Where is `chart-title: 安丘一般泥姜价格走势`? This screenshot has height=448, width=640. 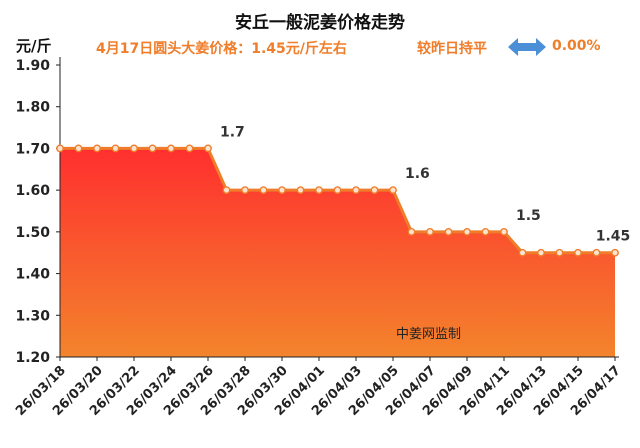
chart-title: 安丘一般泥姜价格走势 is located at coordinates (320, 23).